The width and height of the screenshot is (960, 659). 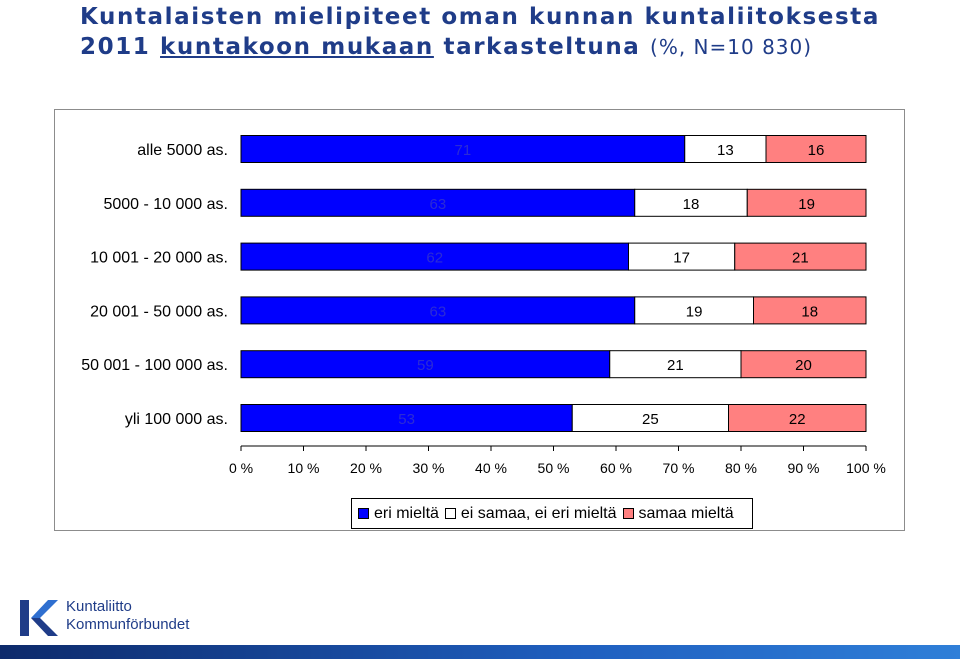 I want to click on data-label-2-4: 20, so click(x=803, y=365).